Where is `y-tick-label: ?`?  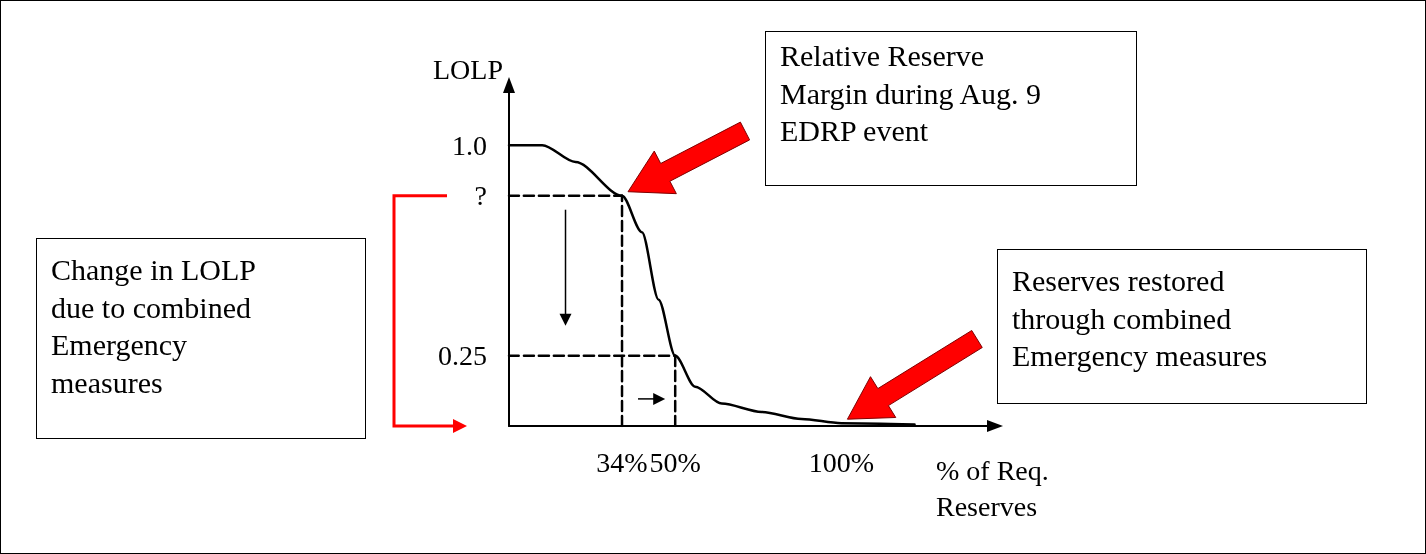 y-tick-label: ? is located at coordinates (480, 196).